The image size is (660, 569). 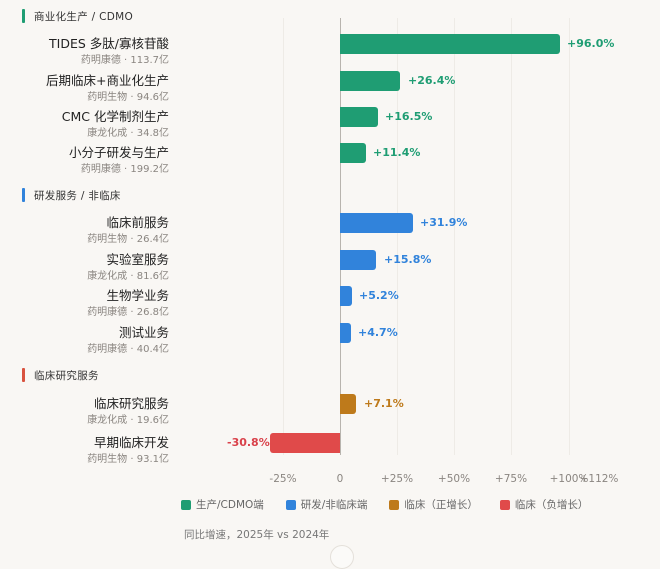 I want to click on row-label: 早期临床开发, so click(x=131, y=442).